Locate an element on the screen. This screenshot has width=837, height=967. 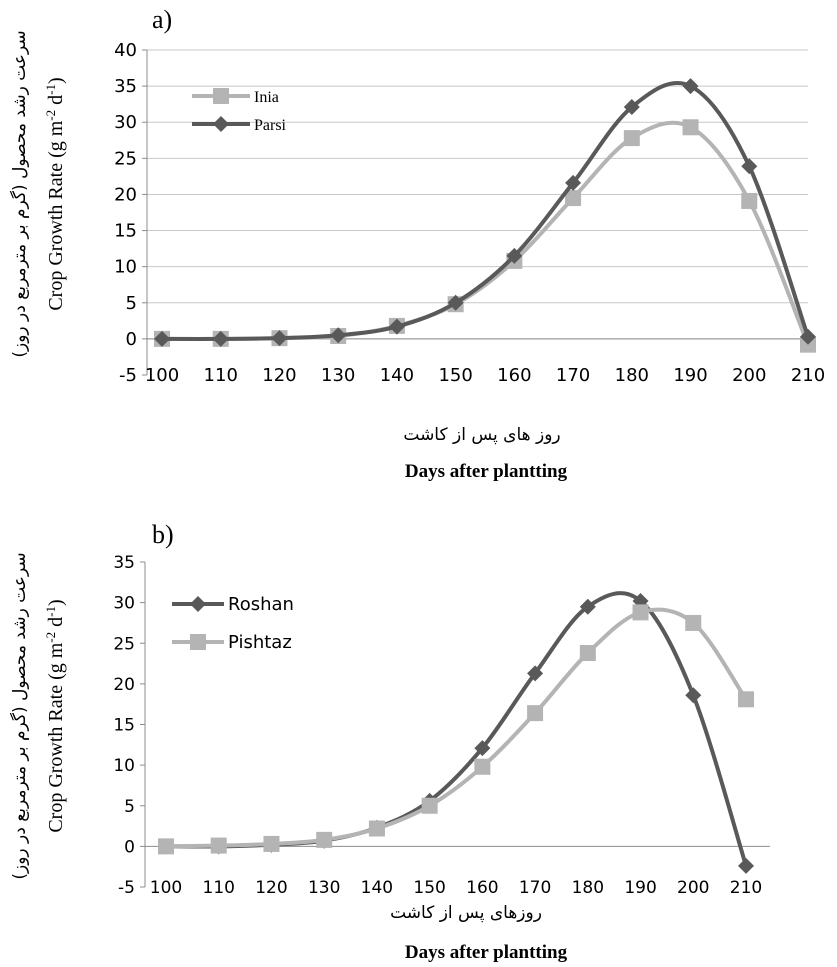
legend-item-inia: Inia is located at coordinates (235, 97).